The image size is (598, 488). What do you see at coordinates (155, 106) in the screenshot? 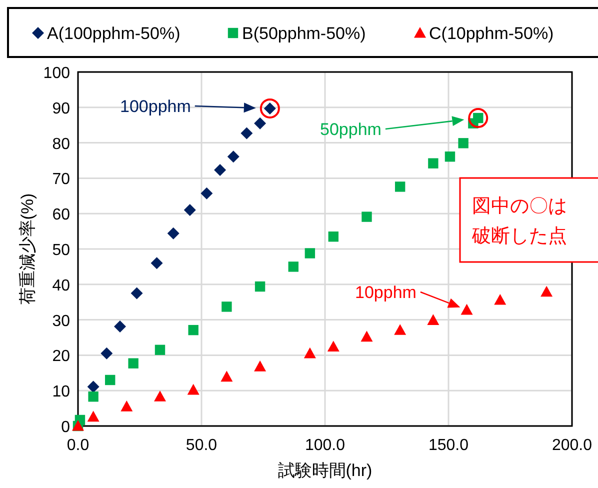
I see `annotation: 100pphm` at bounding box center [155, 106].